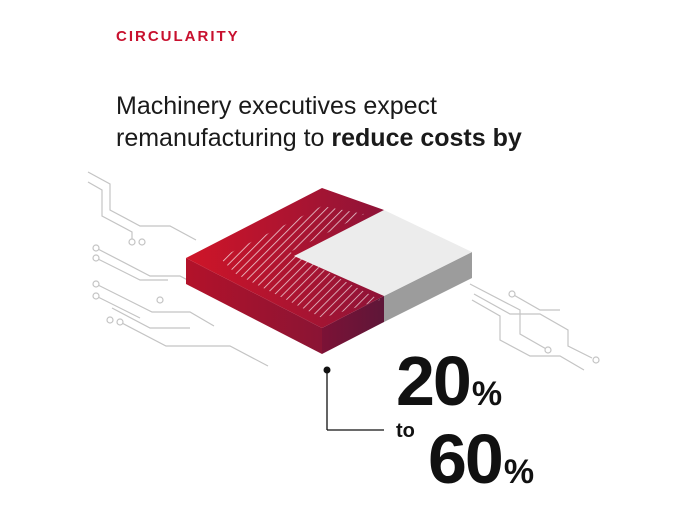 The image size is (680, 520). What do you see at coordinates (405, 431) in the screenshot?
I see `stat-connector: to` at bounding box center [405, 431].